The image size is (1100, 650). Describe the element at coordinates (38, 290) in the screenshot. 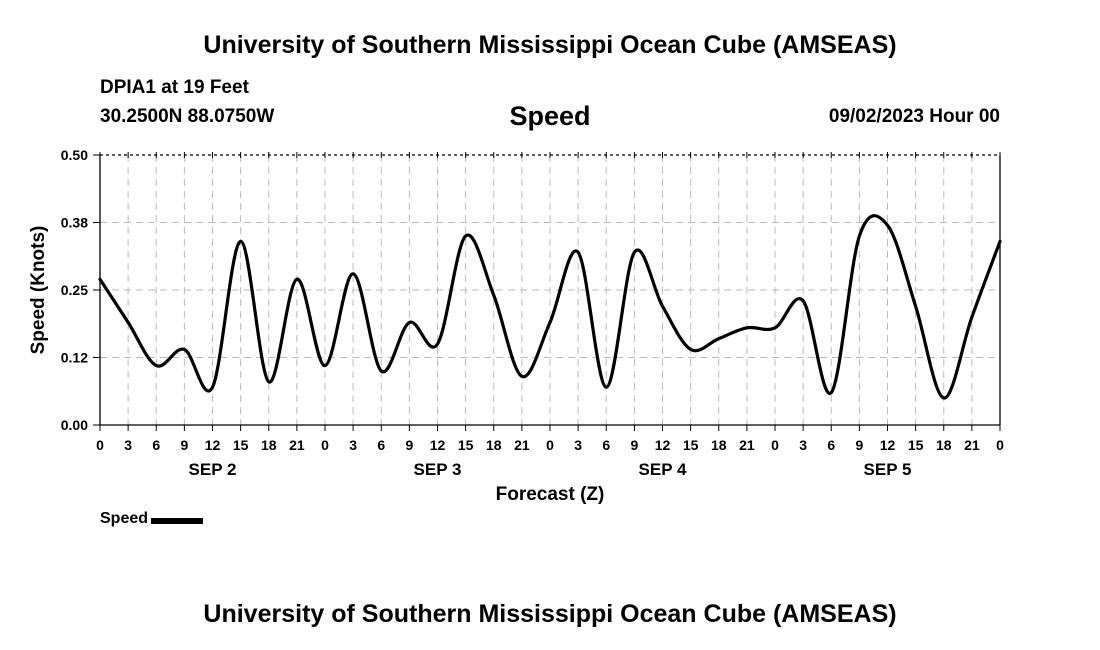

I see `y-axis-title: Speed (Knots)` at that location.